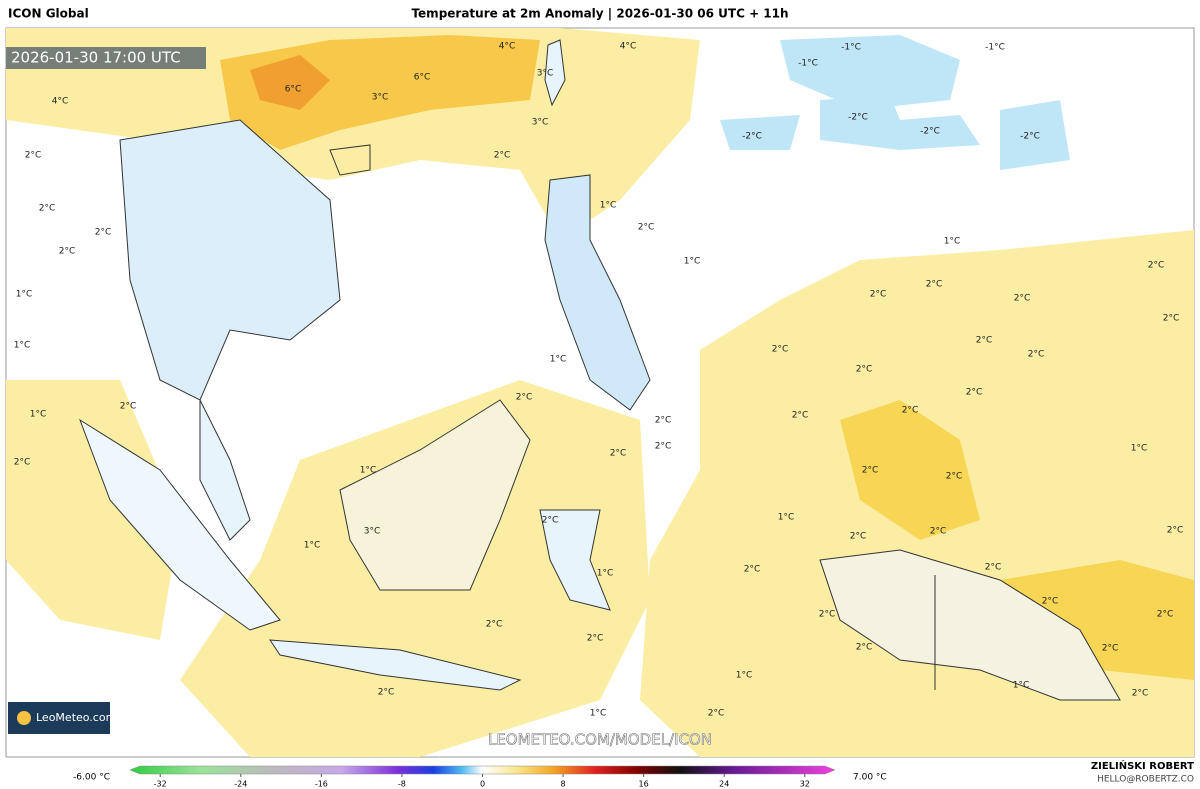 The width and height of the screenshot is (1200, 789). I want to click on colorbar-bar, so click(482, 770).